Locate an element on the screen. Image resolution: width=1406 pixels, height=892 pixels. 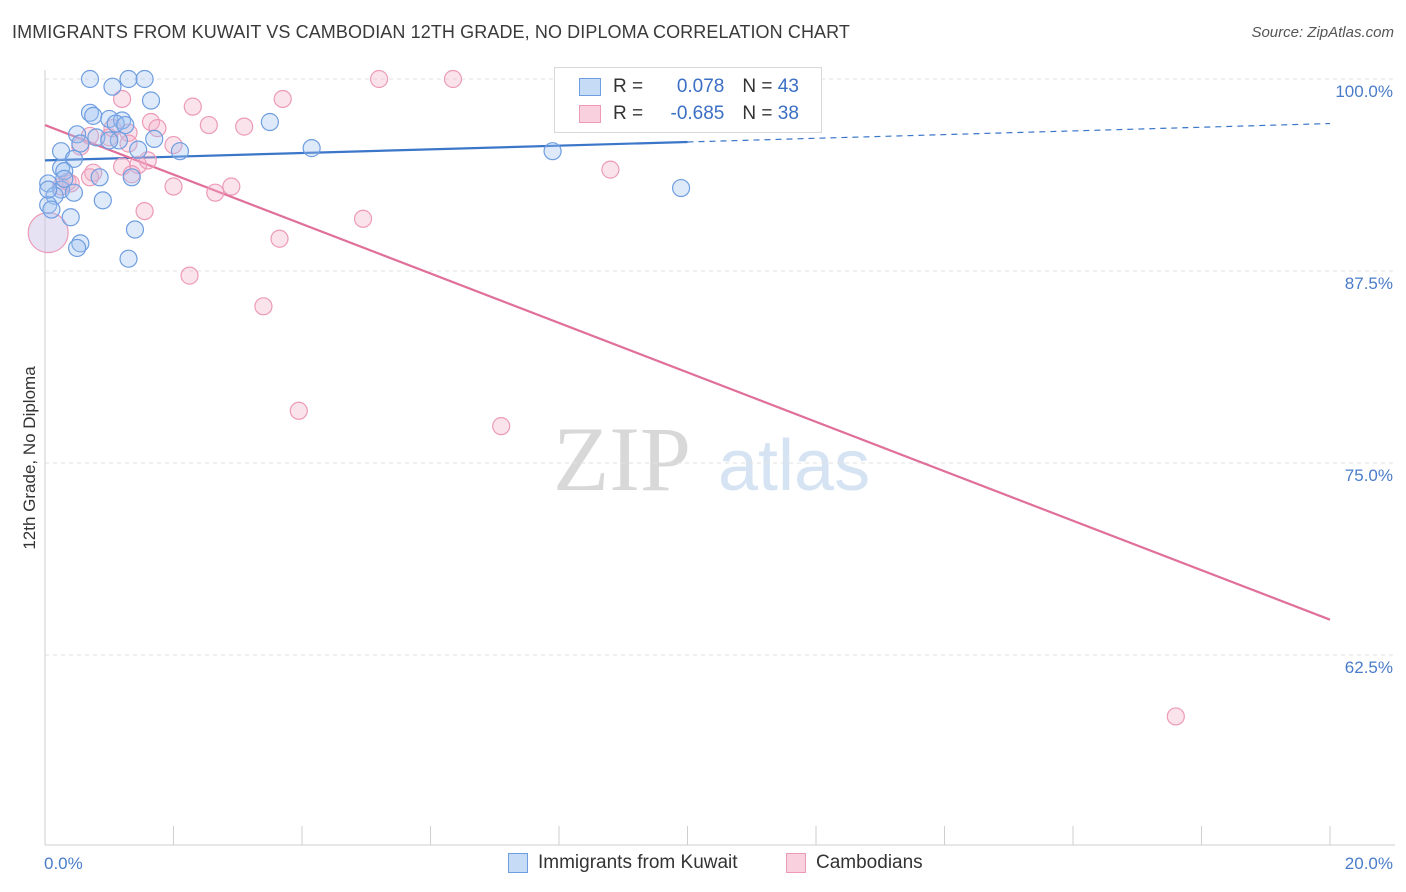
bottom-legend-kuwait: Immigrants from Kuwait is located at coordinates (623, 863).